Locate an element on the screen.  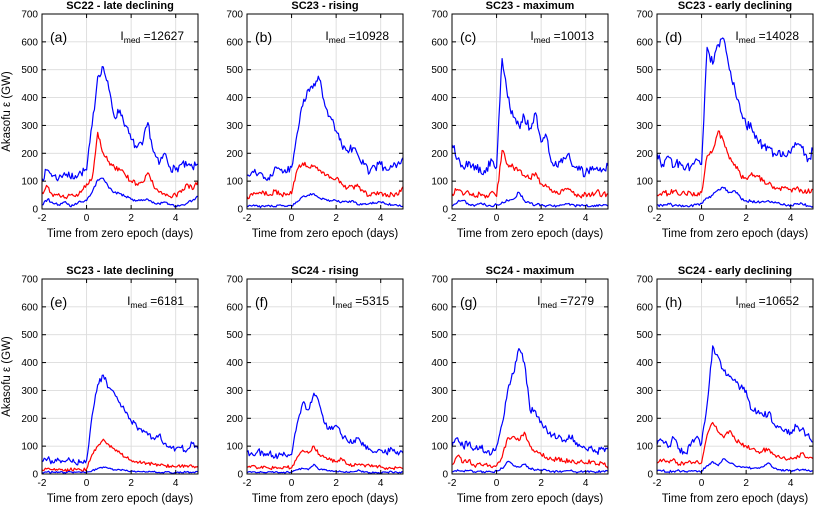
panel-letter: (b) is located at coordinates (263, 37).